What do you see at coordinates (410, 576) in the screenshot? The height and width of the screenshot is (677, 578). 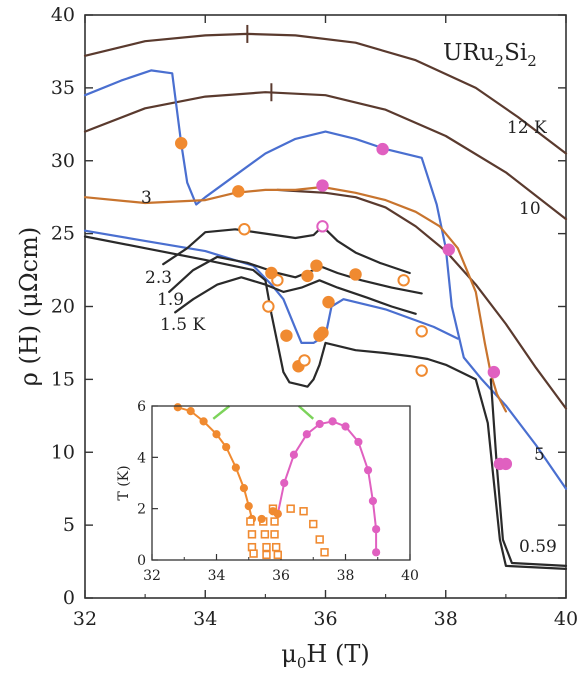 I see `inset-x-tick-label: 40` at bounding box center [410, 576].